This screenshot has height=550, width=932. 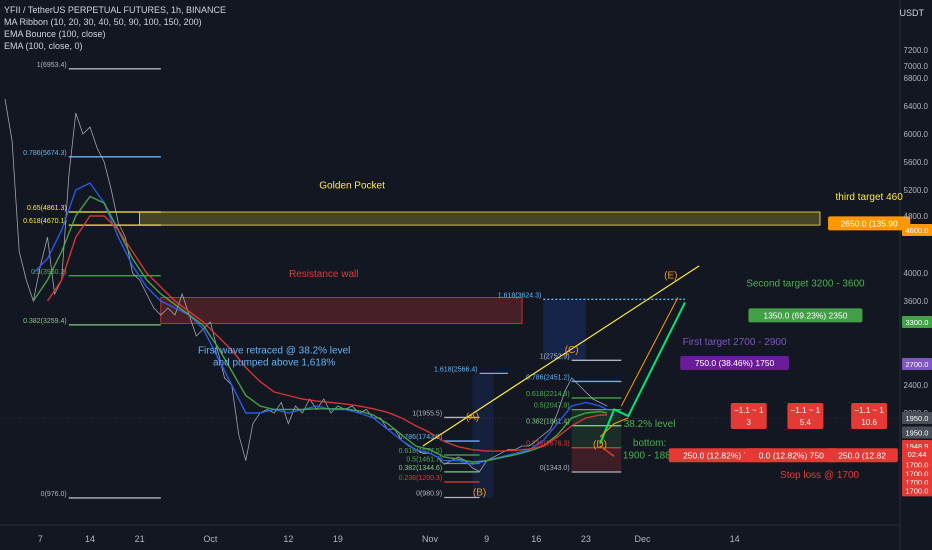 What do you see at coordinates (548, 394) in the screenshot?
I see `fib-level-label: 0.618(2214.3)` at bounding box center [548, 394].